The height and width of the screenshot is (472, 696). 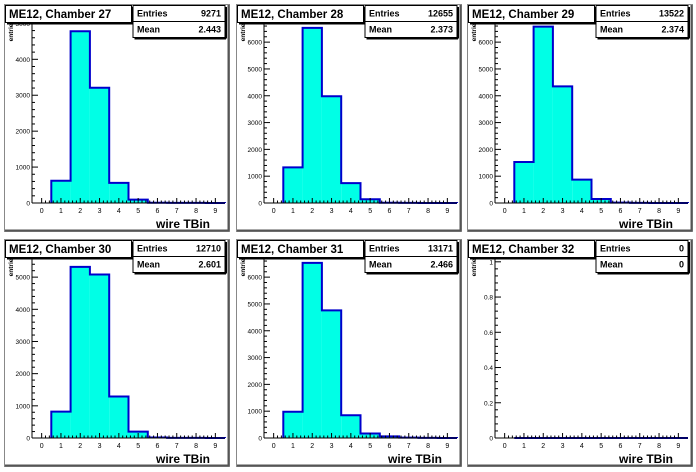 I want to click on stats-mean-value: 2.601, so click(x=209, y=265).